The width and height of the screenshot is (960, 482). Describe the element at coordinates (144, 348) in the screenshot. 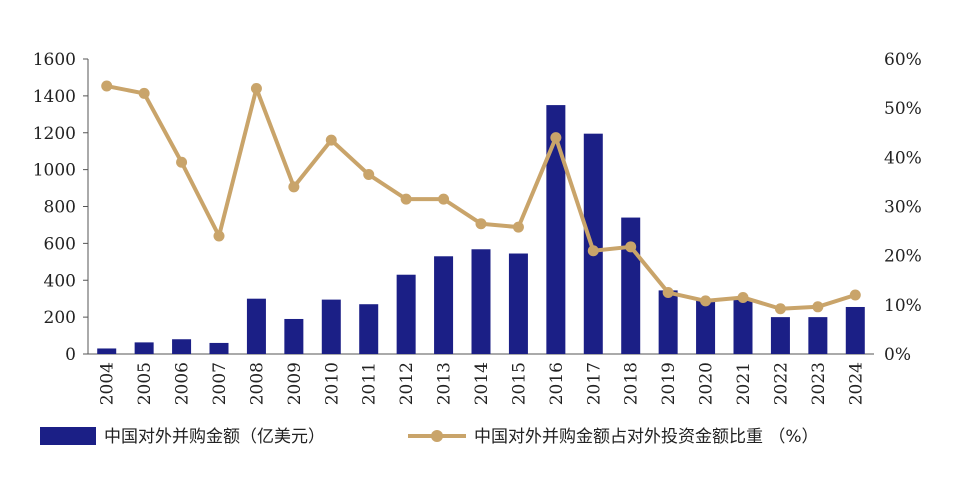

I see `bar-2005` at that location.